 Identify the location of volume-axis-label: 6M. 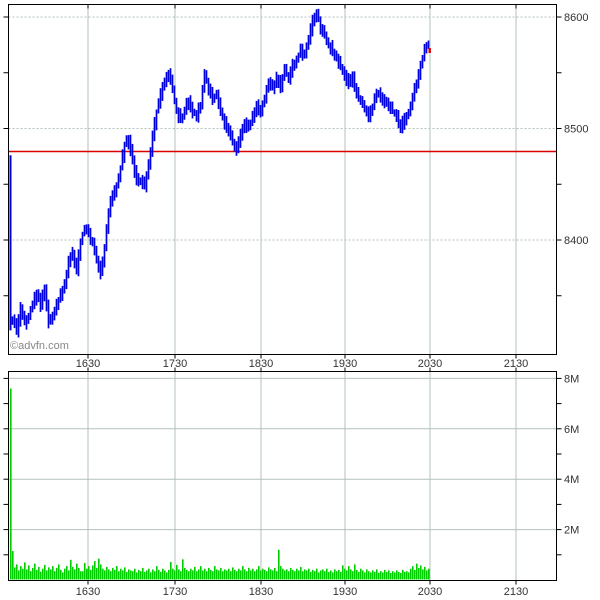
(571, 430).